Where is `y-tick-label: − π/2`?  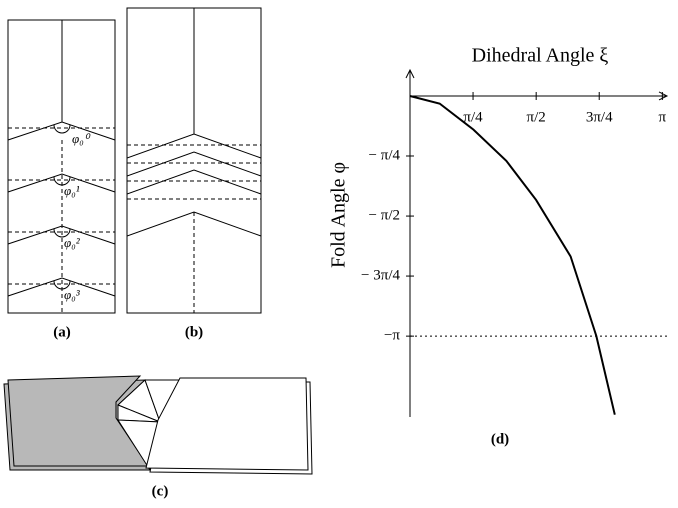
y-tick-label: − π/2 is located at coordinates (384, 215).